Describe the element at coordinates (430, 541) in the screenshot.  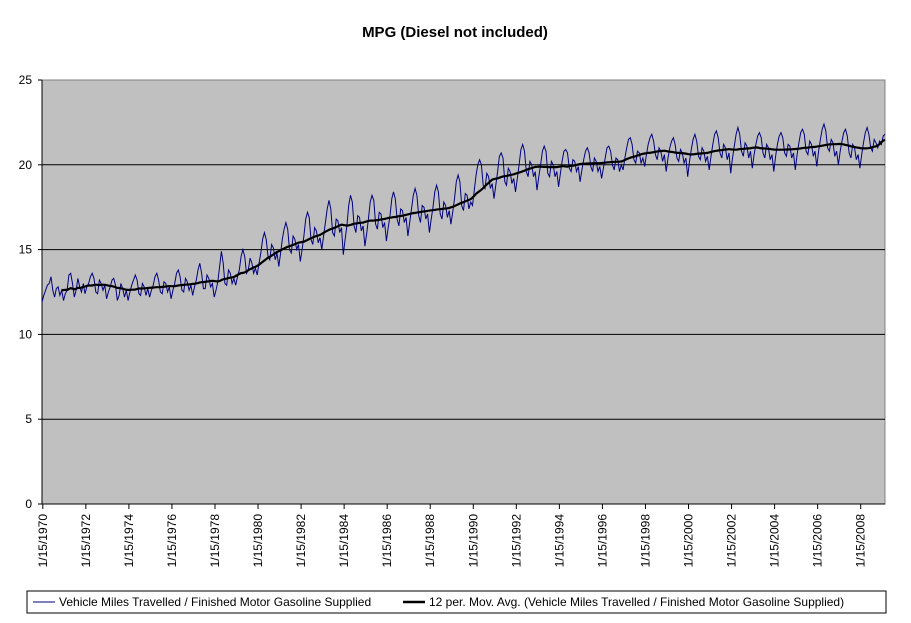
I see `x-tick-label: 1/15/1988` at that location.